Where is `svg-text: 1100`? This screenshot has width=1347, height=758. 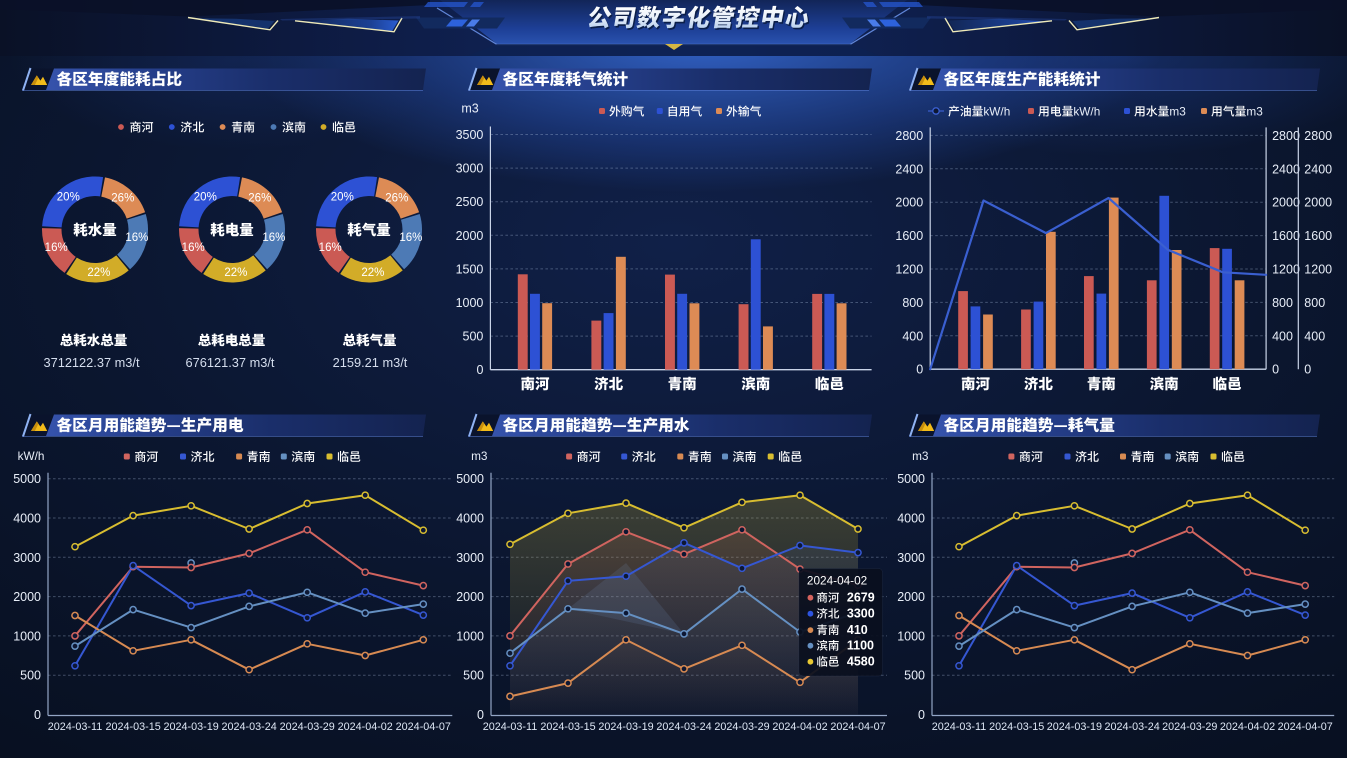
svg-text: 1100 is located at coordinates (860, 646).